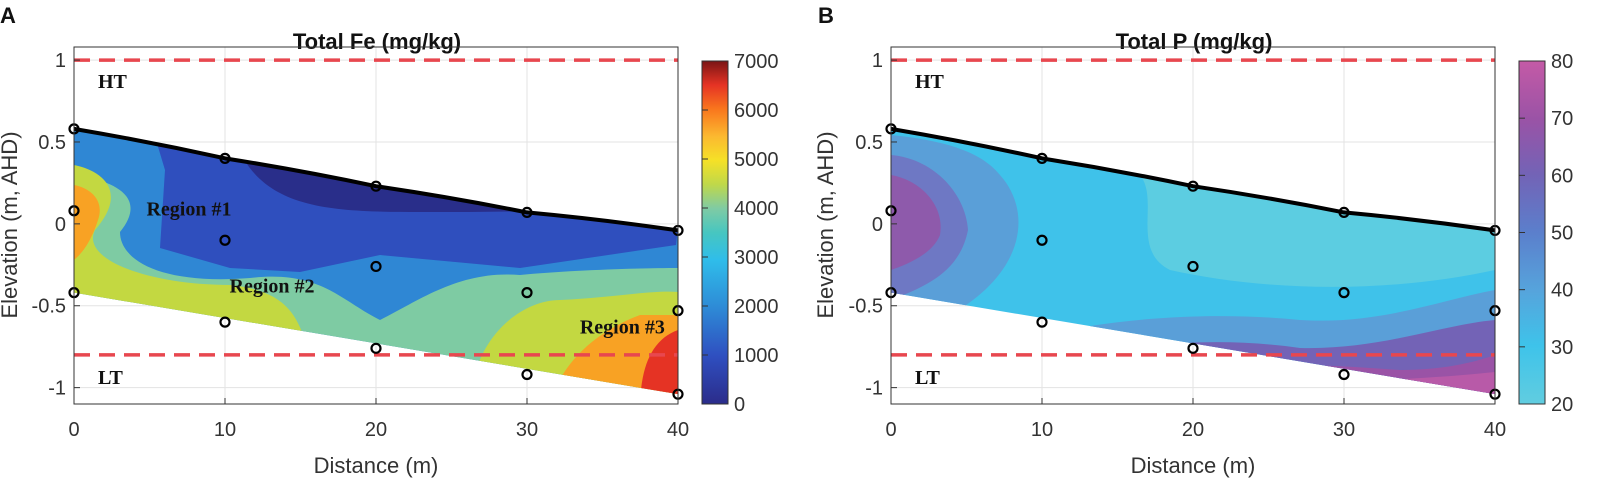  Describe the element at coordinates (740, 233) in the screenshot. I see `colorbar-ticks: 0 1000 2000 3000 4000 5000 6000 7000` at that location.